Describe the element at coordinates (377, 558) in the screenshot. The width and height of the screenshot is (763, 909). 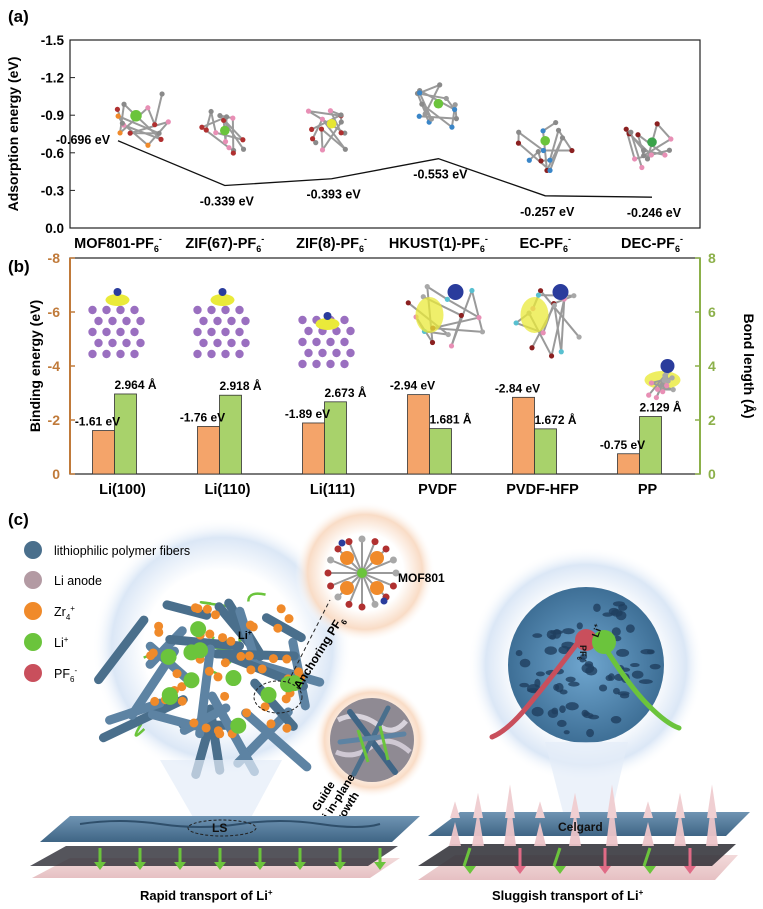
I see `mof-zr` at that location.